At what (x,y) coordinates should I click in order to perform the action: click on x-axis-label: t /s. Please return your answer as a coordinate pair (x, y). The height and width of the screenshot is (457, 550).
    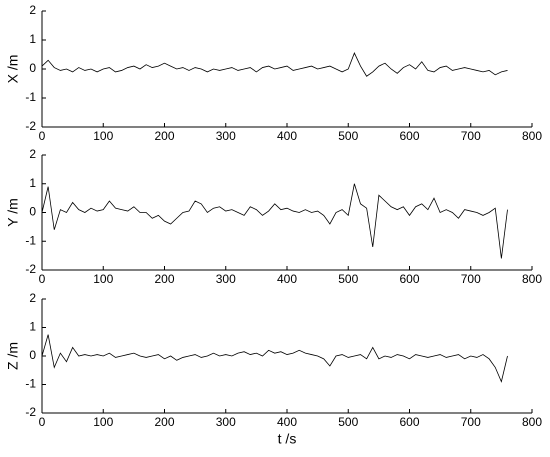
    Looking at the image, I should click on (287, 439).